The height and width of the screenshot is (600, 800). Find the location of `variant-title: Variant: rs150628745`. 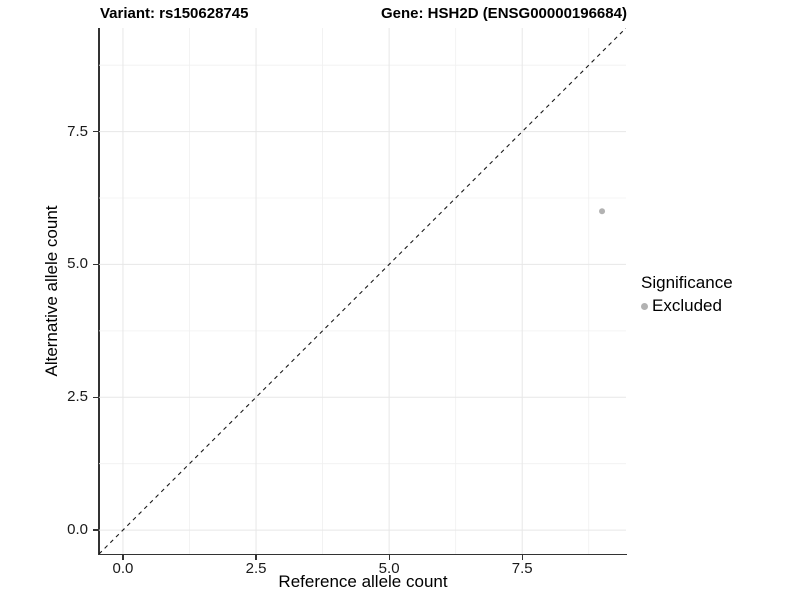

variant-title: Variant: rs150628745 is located at coordinates (174, 13).